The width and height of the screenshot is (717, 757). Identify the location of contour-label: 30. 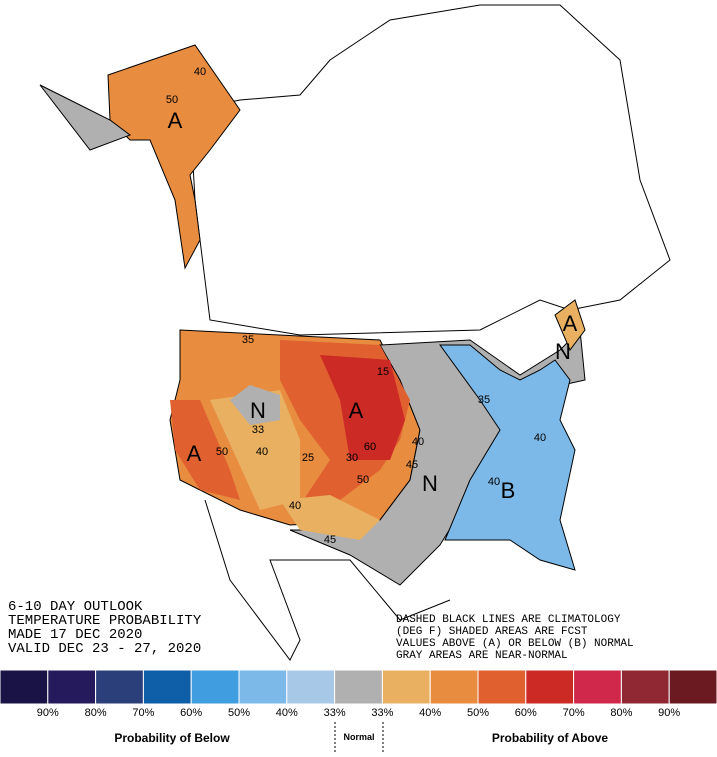
(352, 458).